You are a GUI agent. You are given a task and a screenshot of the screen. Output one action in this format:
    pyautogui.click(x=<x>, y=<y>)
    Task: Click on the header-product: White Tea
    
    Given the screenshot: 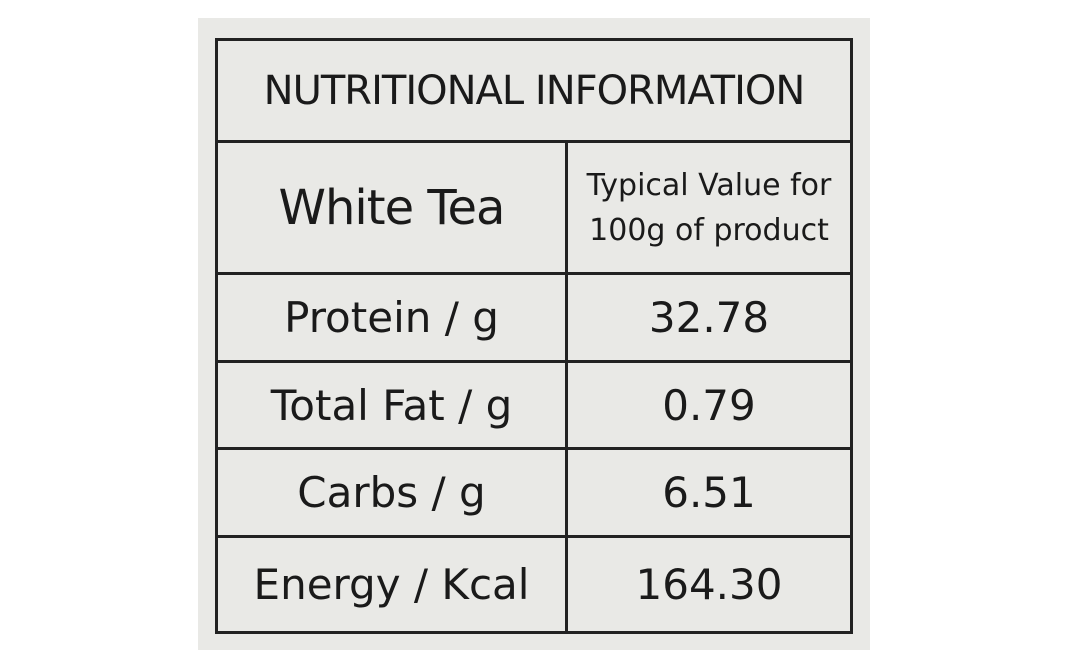 What is the action you would take?
    pyautogui.click(x=393, y=209)
    